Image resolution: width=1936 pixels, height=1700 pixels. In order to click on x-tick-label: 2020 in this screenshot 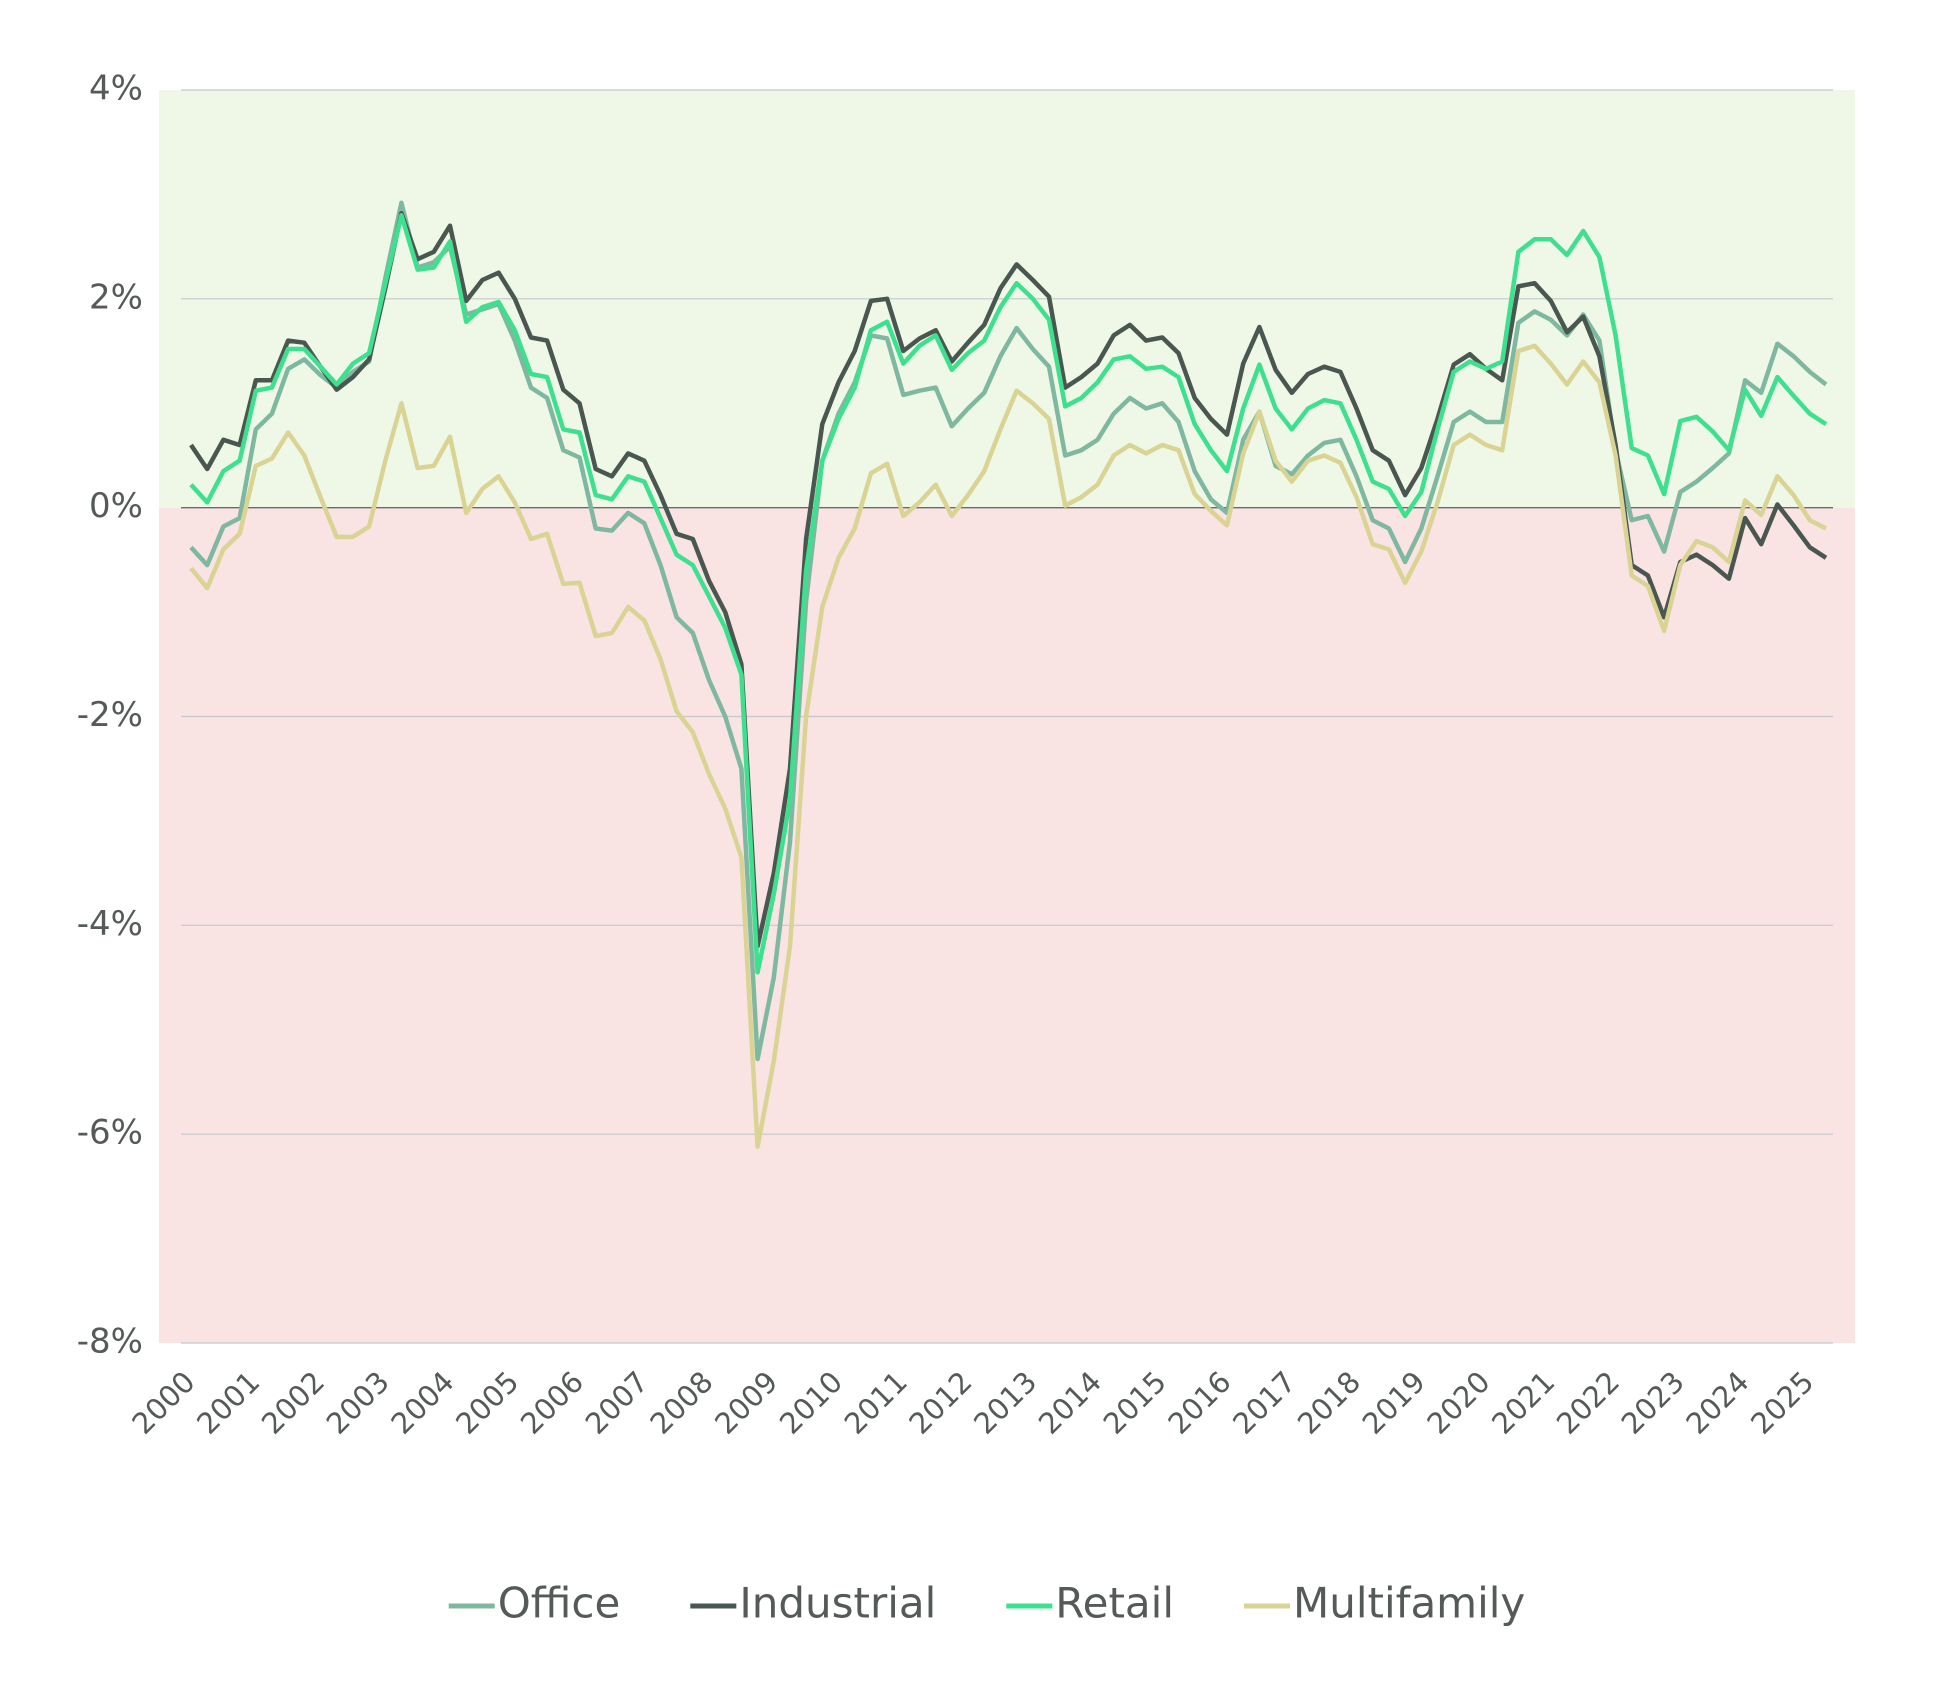, I will do `click(1458, 1403)`.